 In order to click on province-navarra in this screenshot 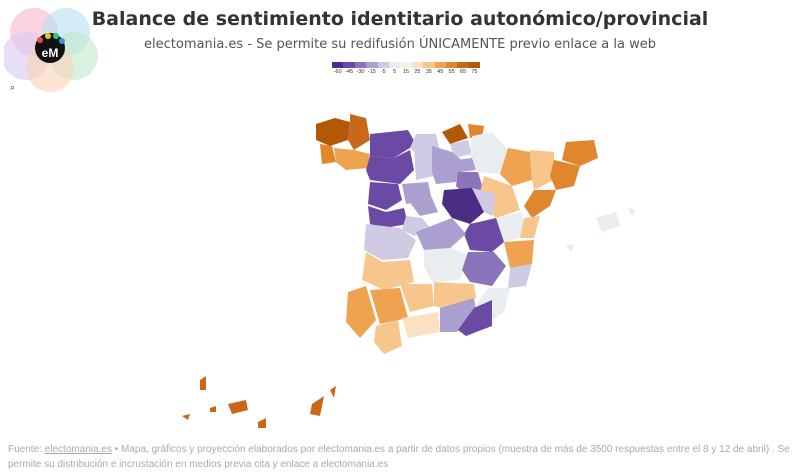, I will do `click(489, 153)`.